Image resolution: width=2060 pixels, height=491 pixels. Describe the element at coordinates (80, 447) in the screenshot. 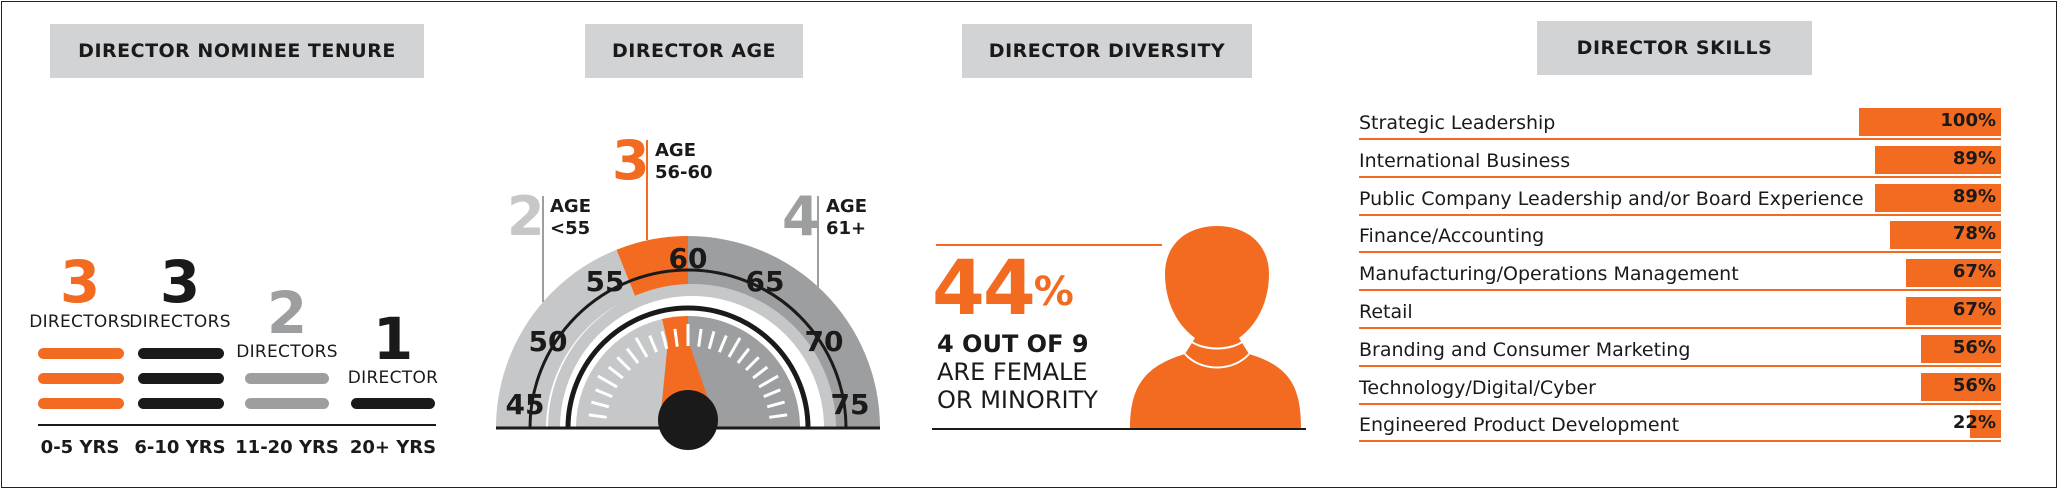

I see `tenure-range-0-5: 0-5 YRS` at that location.